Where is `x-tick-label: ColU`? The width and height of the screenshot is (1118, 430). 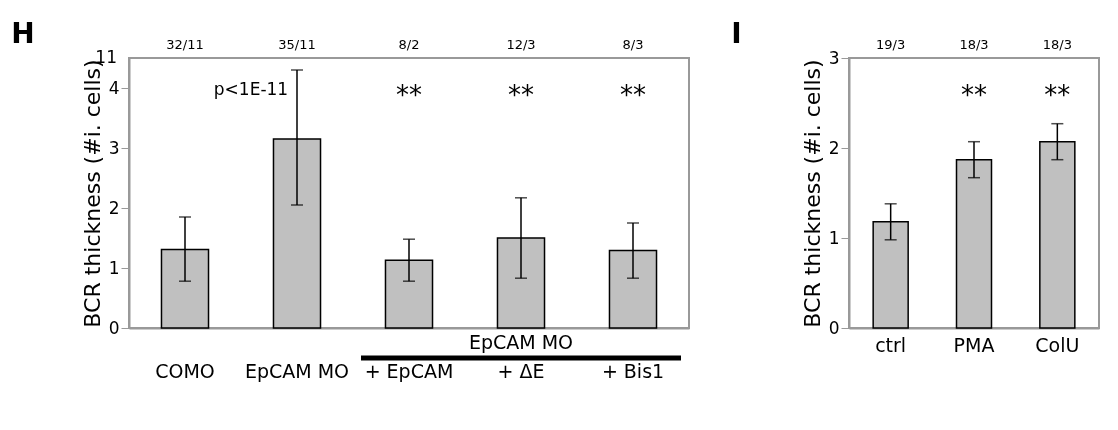 x-tick-label: ColU is located at coordinates (1057, 344).